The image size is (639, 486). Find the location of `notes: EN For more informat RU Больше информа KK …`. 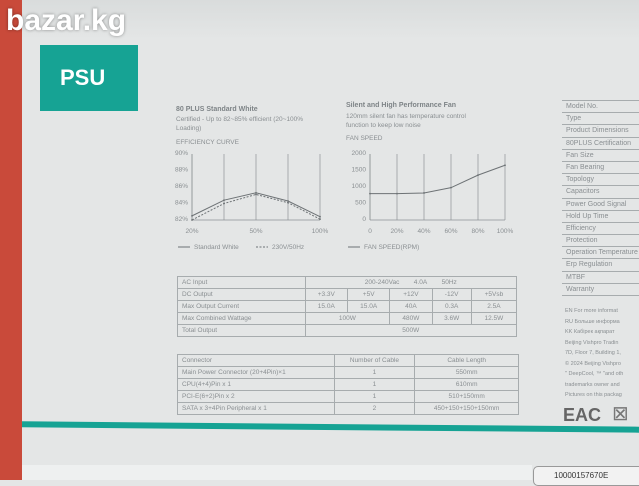

notes: EN For more informat RU Больше информа KK … is located at coordinates (602, 353).